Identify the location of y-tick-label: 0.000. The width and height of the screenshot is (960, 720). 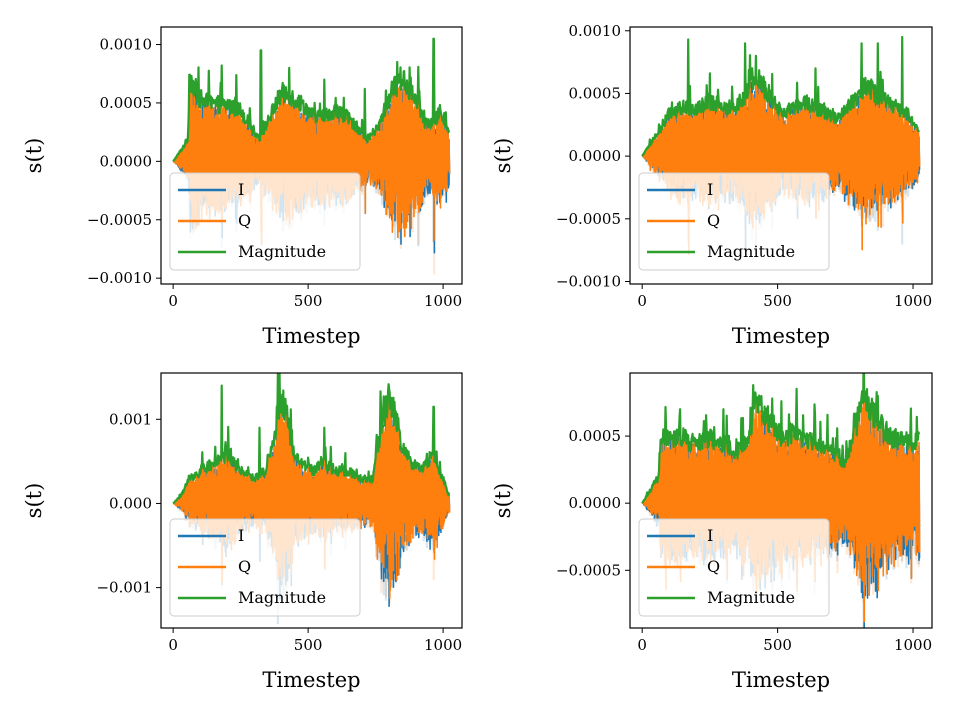
(130, 503).